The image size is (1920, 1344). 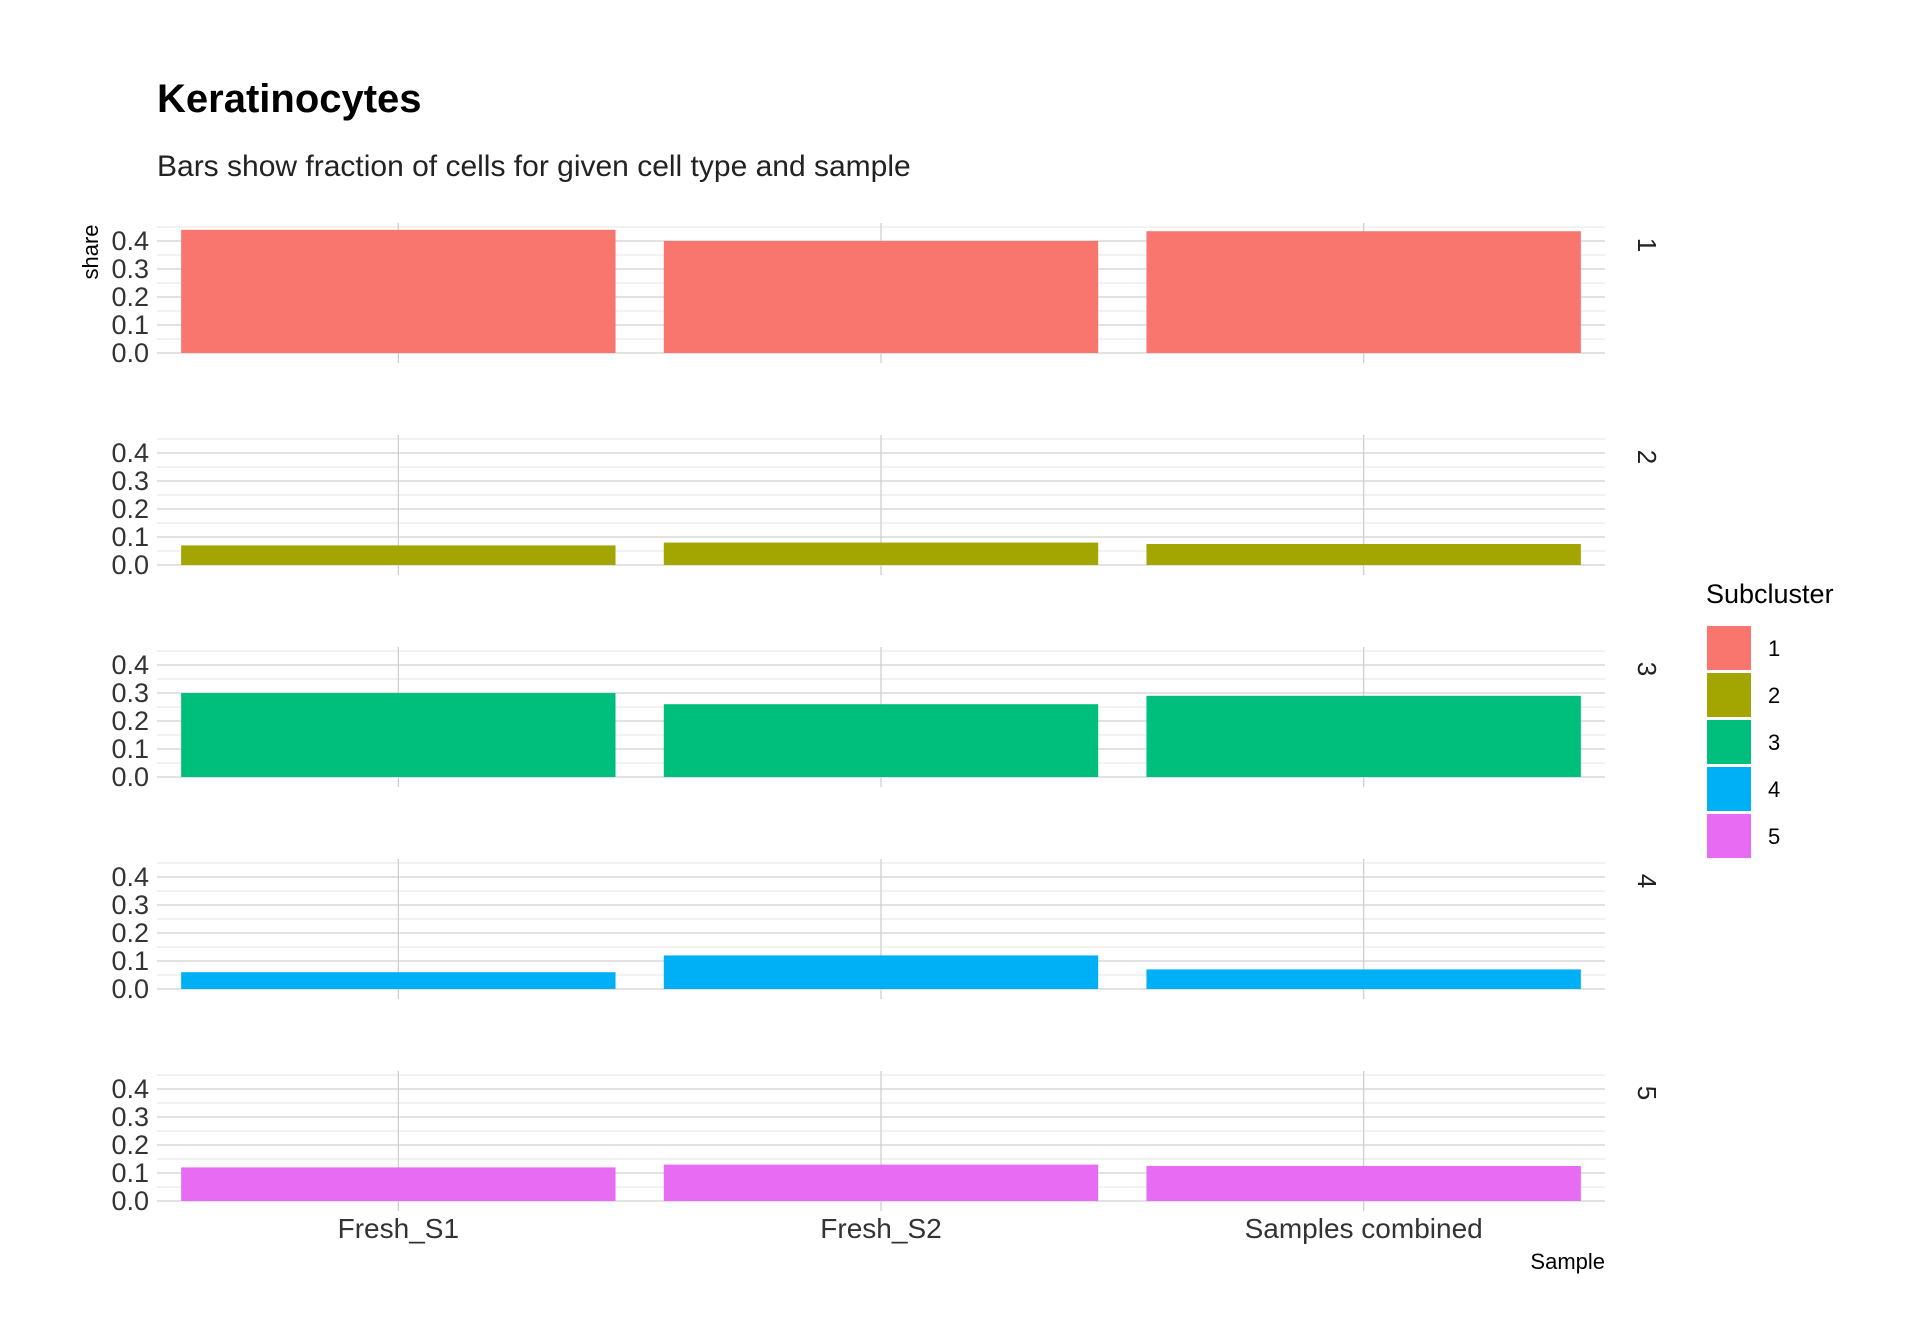 I want to click on legend: Subcluster 1 2 3 4 5, so click(x=1770, y=718).